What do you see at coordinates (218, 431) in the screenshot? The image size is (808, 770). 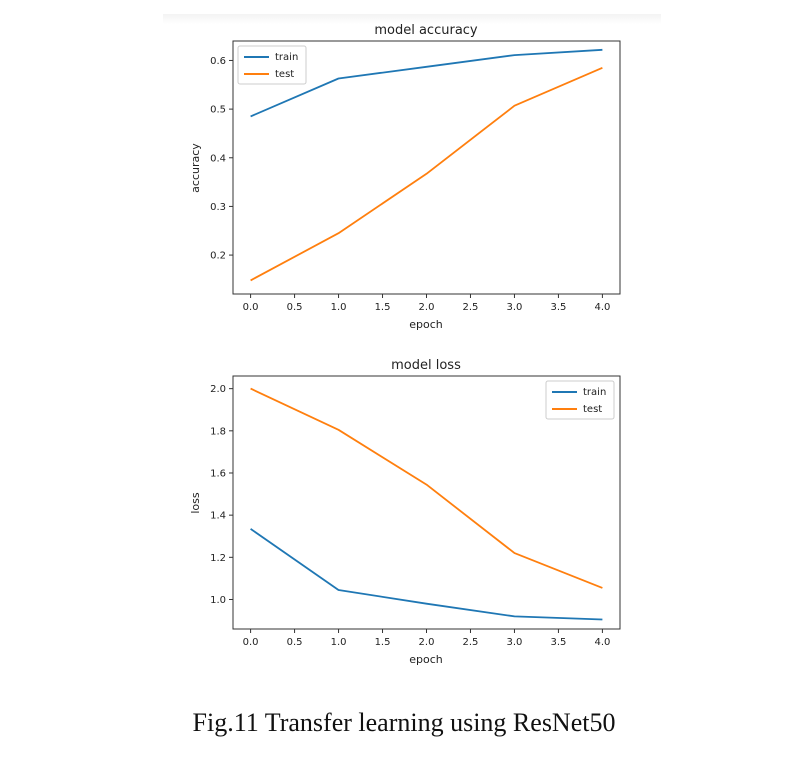 I see `loss-y-tick-label: 1.8` at bounding box center [218, 431].